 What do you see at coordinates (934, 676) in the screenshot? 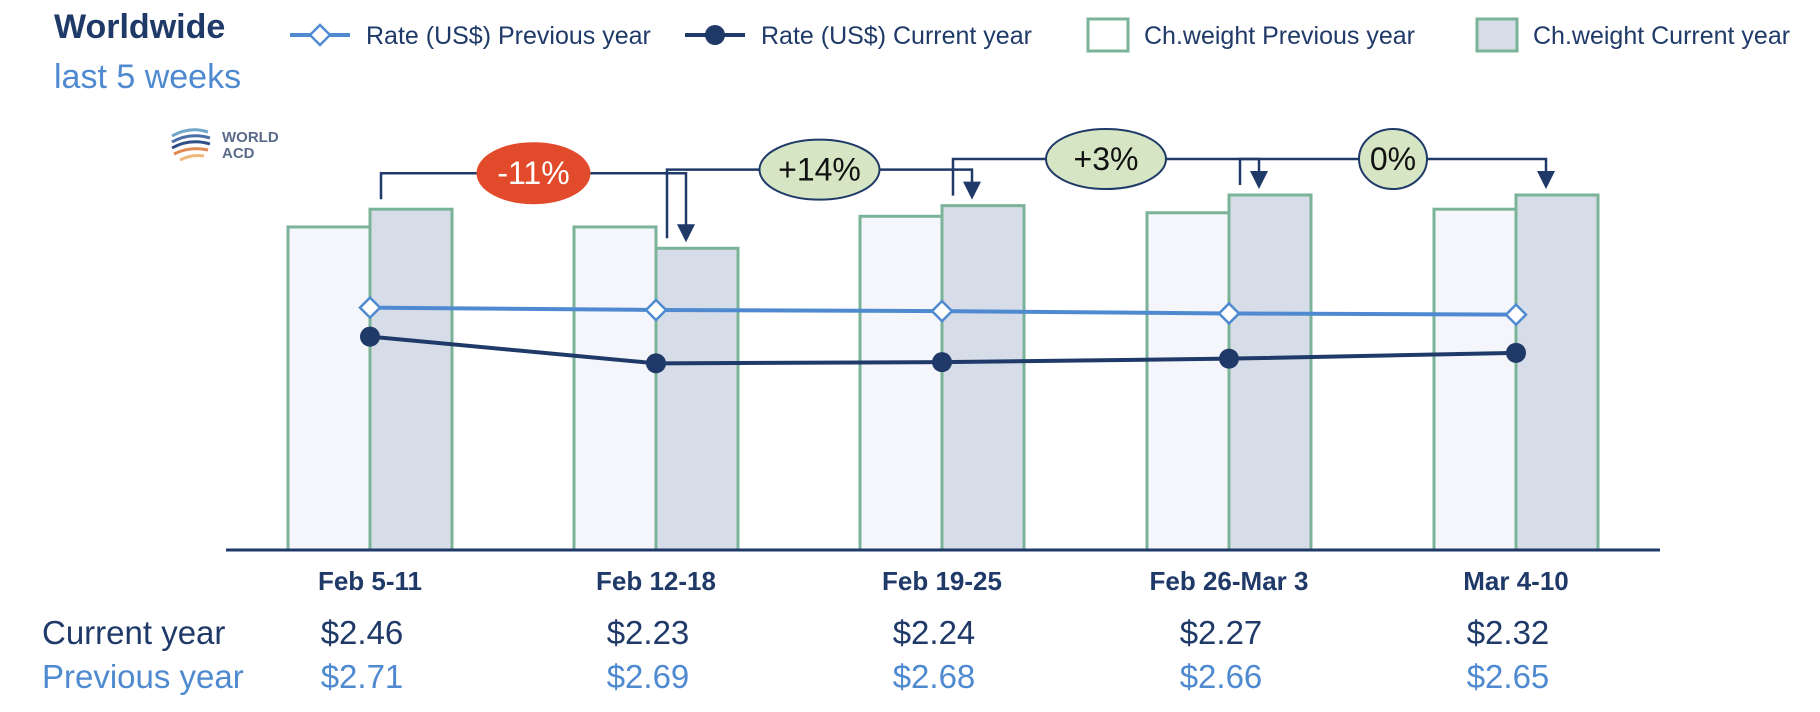
I see `previous-year-value-3: $2.68` at bounding box center [934, 676].